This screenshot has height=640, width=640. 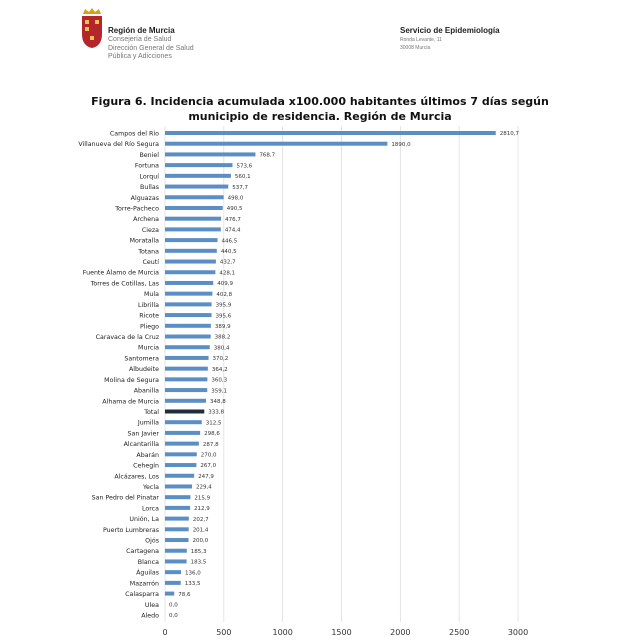 I want to click on category-label: Mula, so click(x=151, y=294).